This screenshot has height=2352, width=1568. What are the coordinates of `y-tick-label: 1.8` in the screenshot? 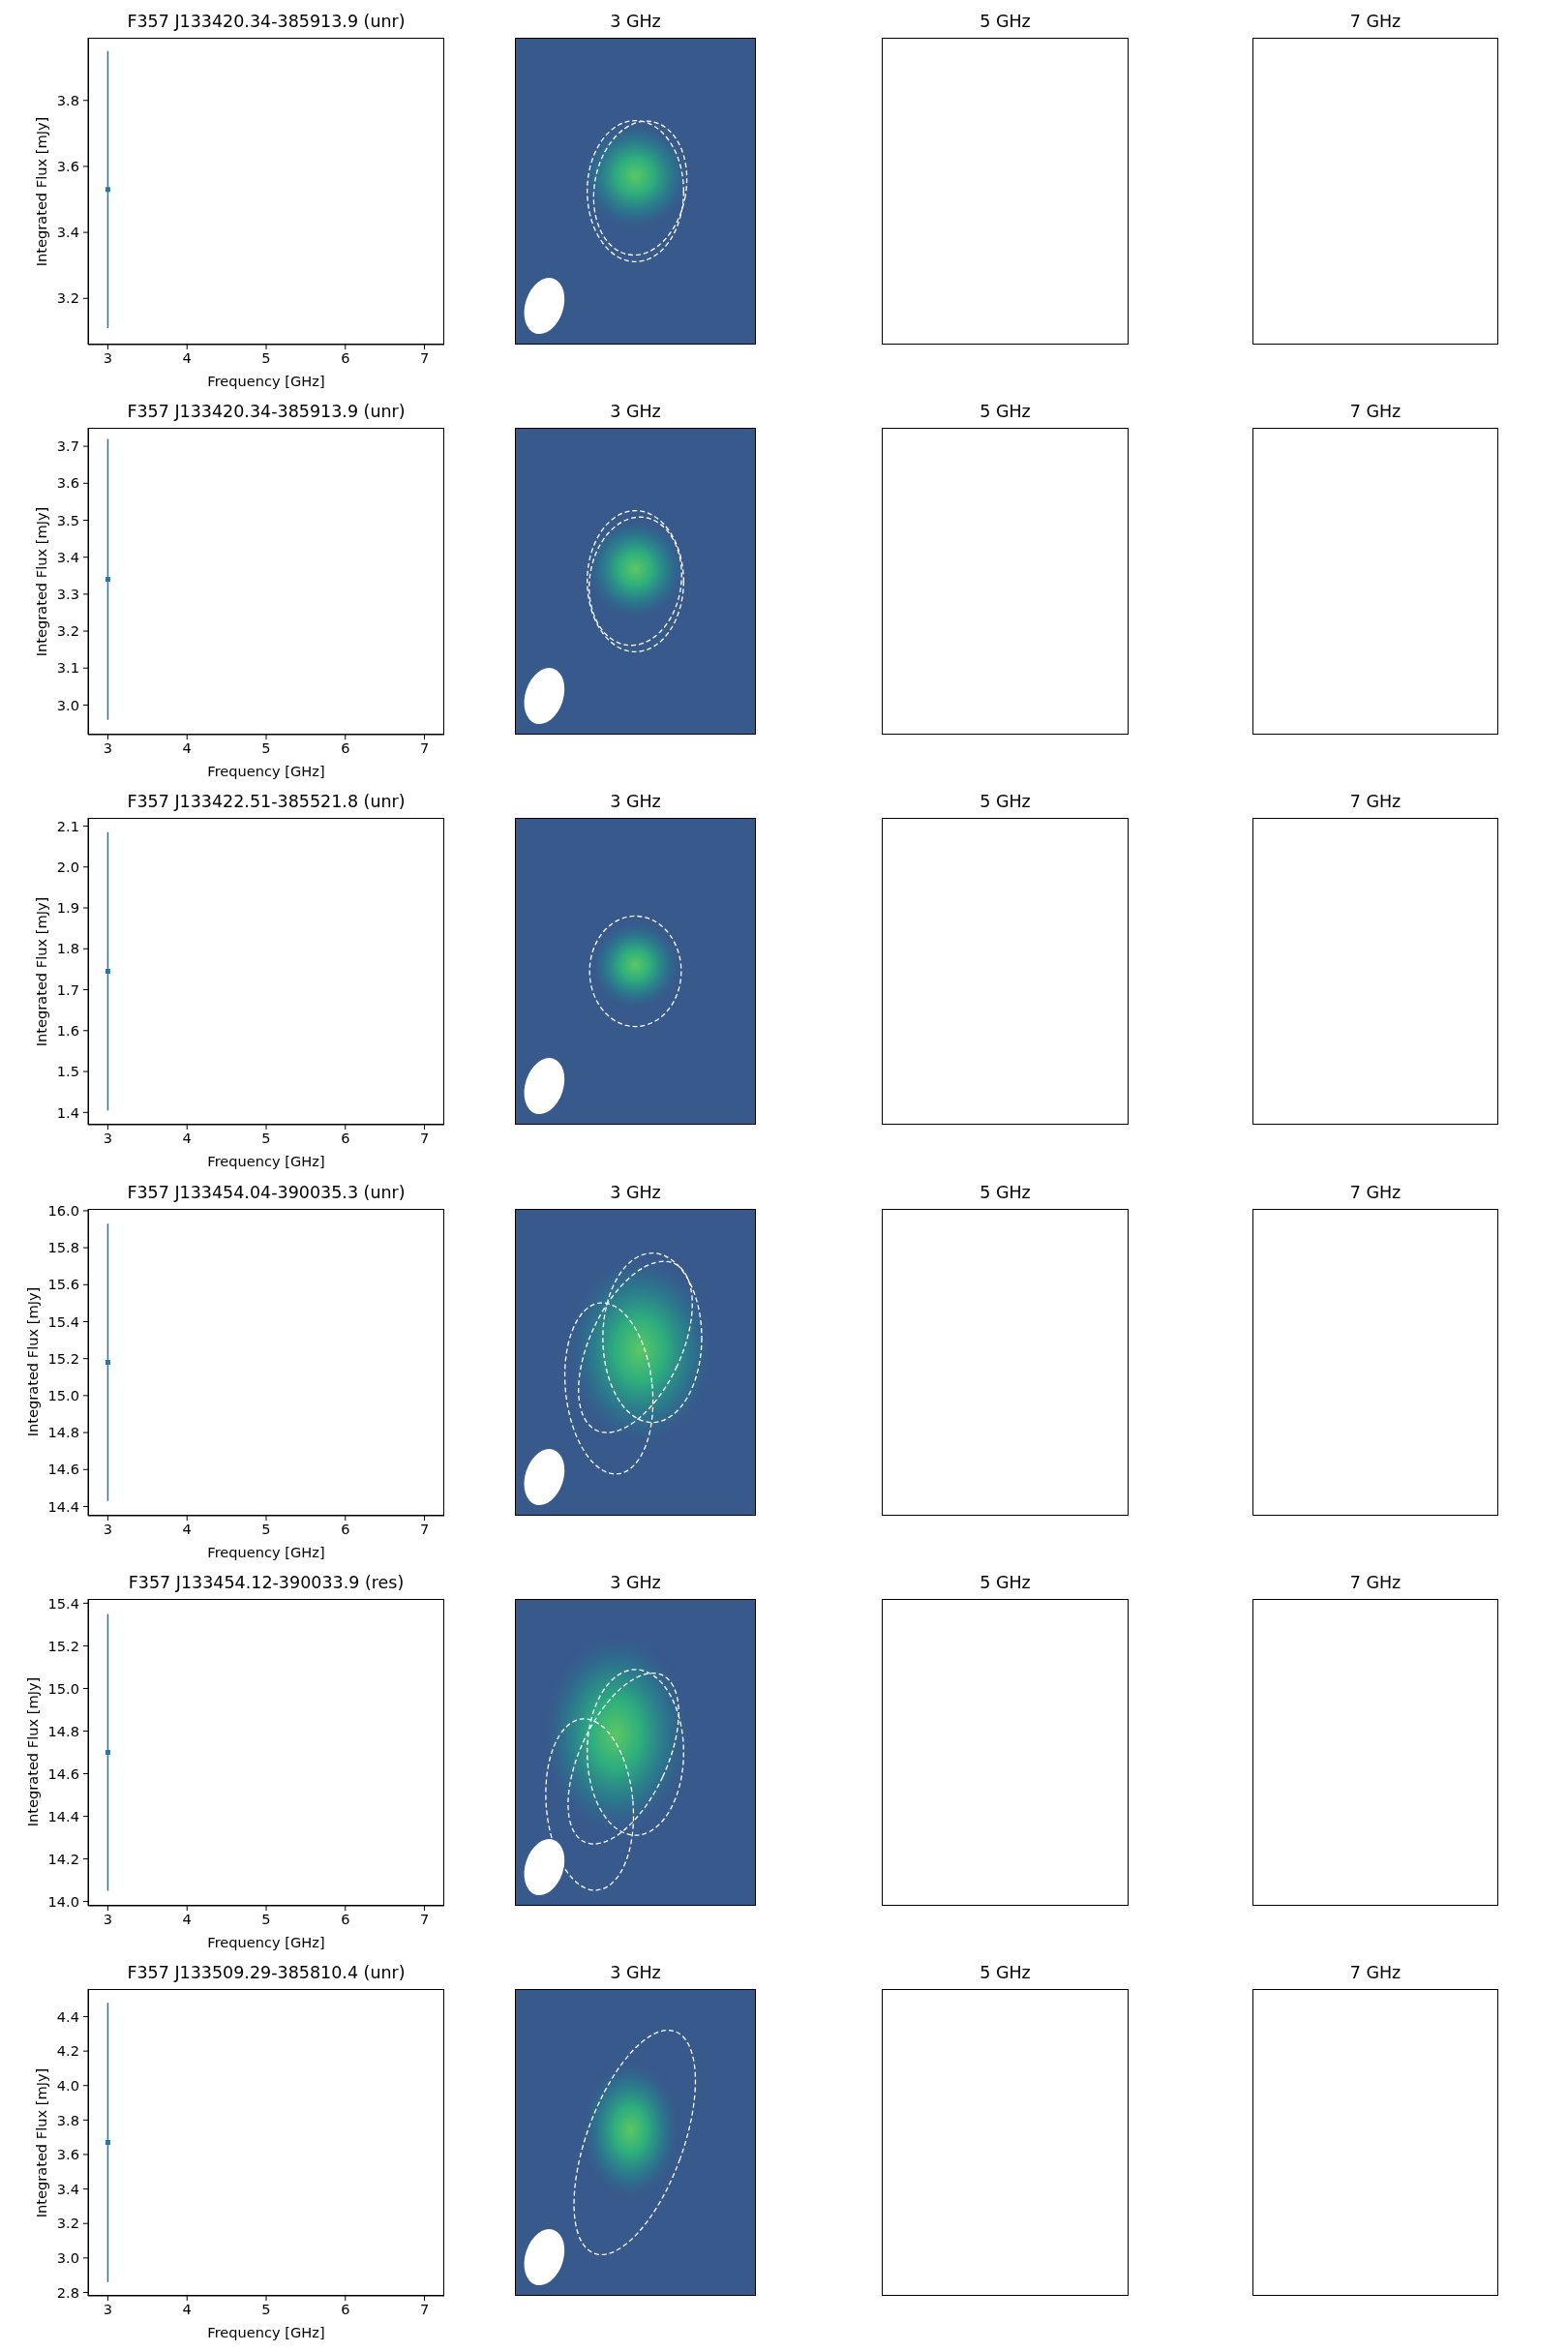 It's located at (67, 948).